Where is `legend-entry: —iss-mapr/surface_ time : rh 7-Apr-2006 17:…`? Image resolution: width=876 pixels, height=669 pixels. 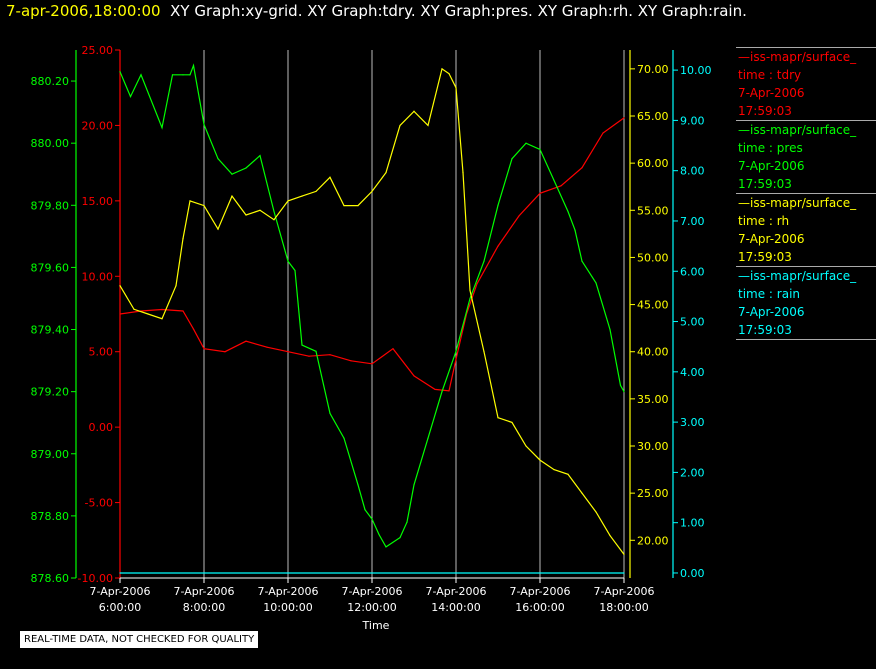 legend-entry: —iss-mapr/surface_ time : rh 7-Apr-2006 17:… is located at coordinates (806, 229).